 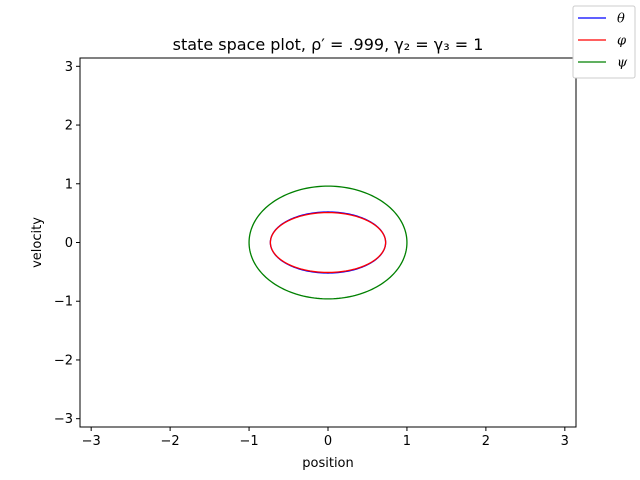 I want to click on y-axis-label: velocity, so click(x=37, y=242).